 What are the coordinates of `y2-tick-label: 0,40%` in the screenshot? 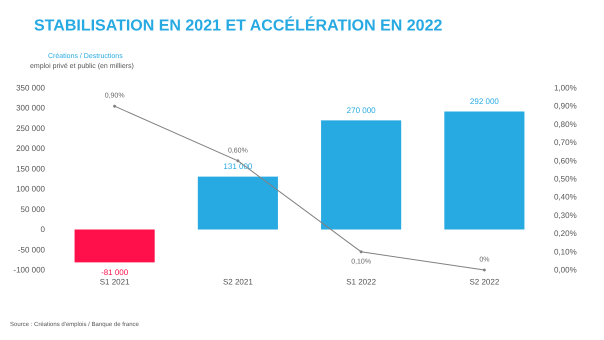 It's located at (565, 197).